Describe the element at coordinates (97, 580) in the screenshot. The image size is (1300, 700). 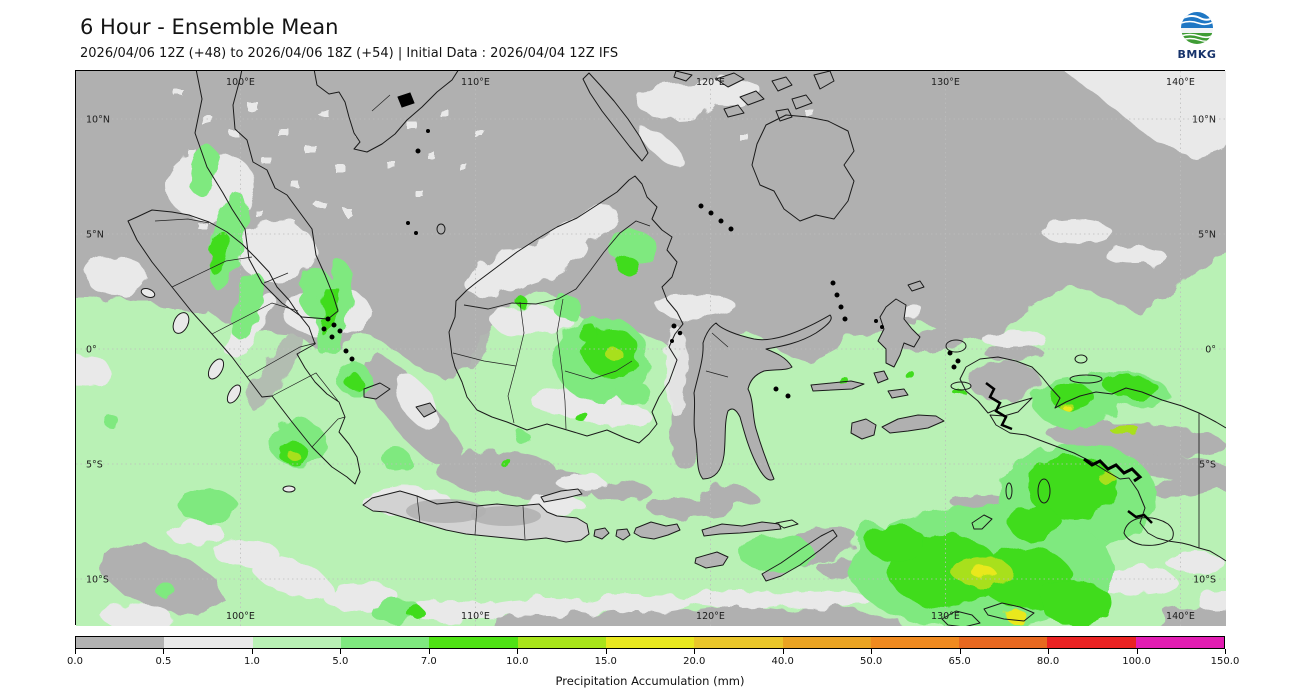
I see `lat-label-left: 10°S` at that location.